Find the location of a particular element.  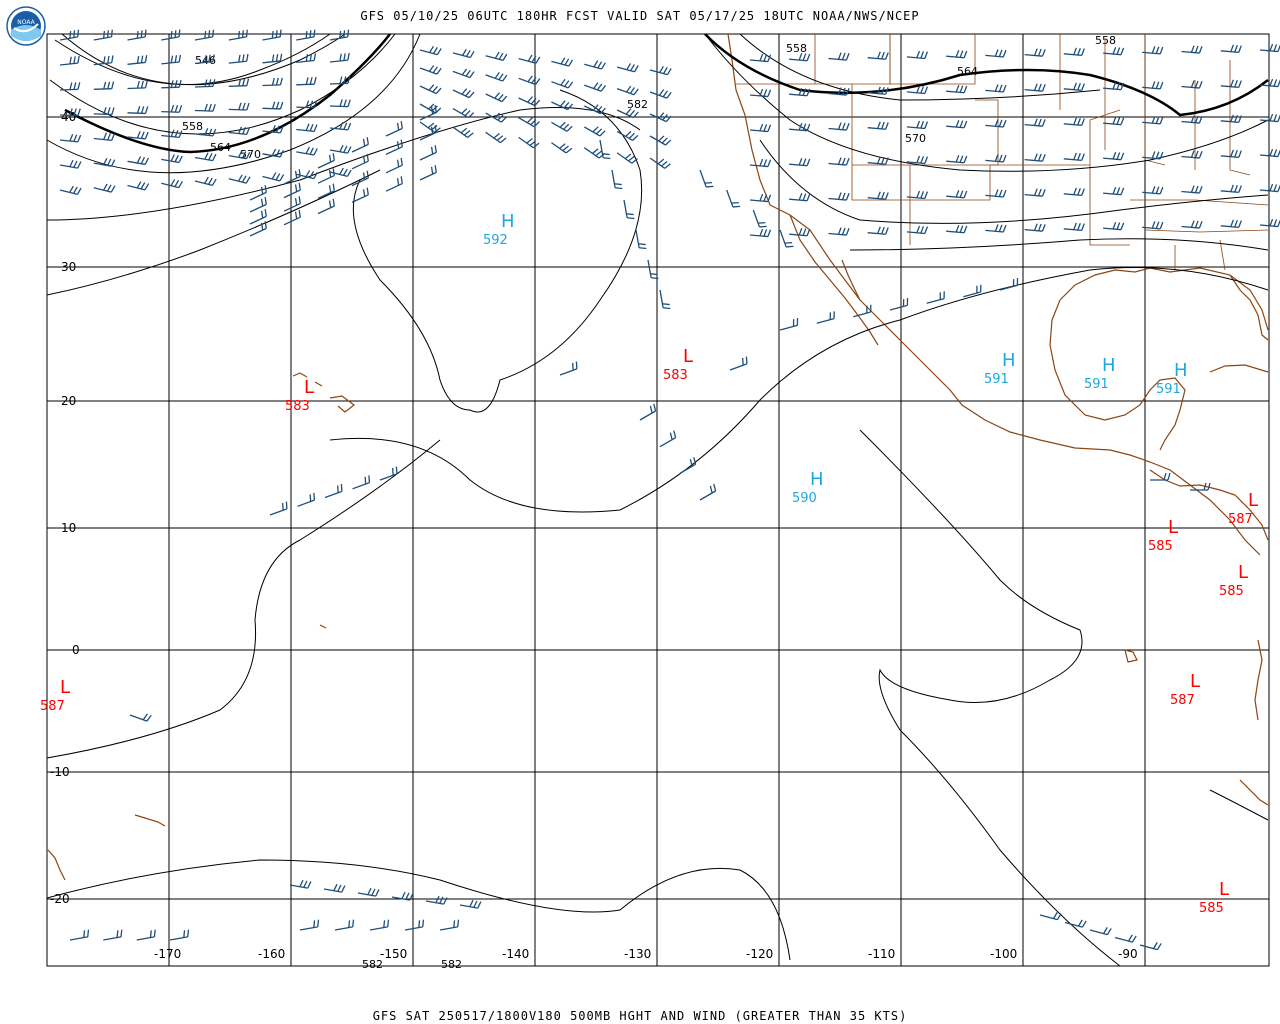

lon-label: -150 is located at coordinates (393, 954).